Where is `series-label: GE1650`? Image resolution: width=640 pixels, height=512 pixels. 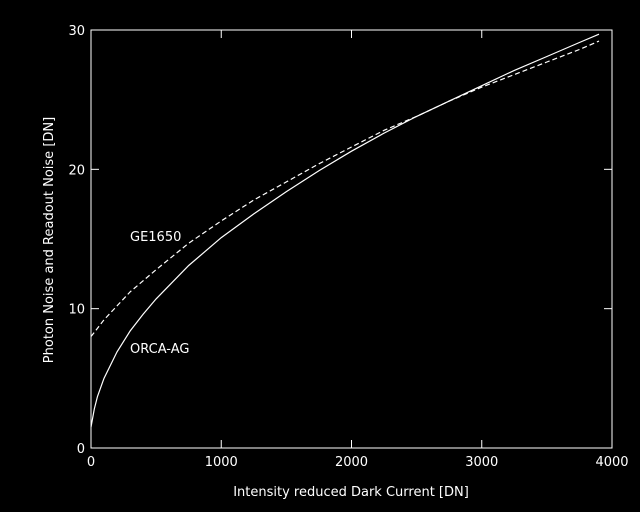 series-label: GE1650 is located at coordinates (155, 237).